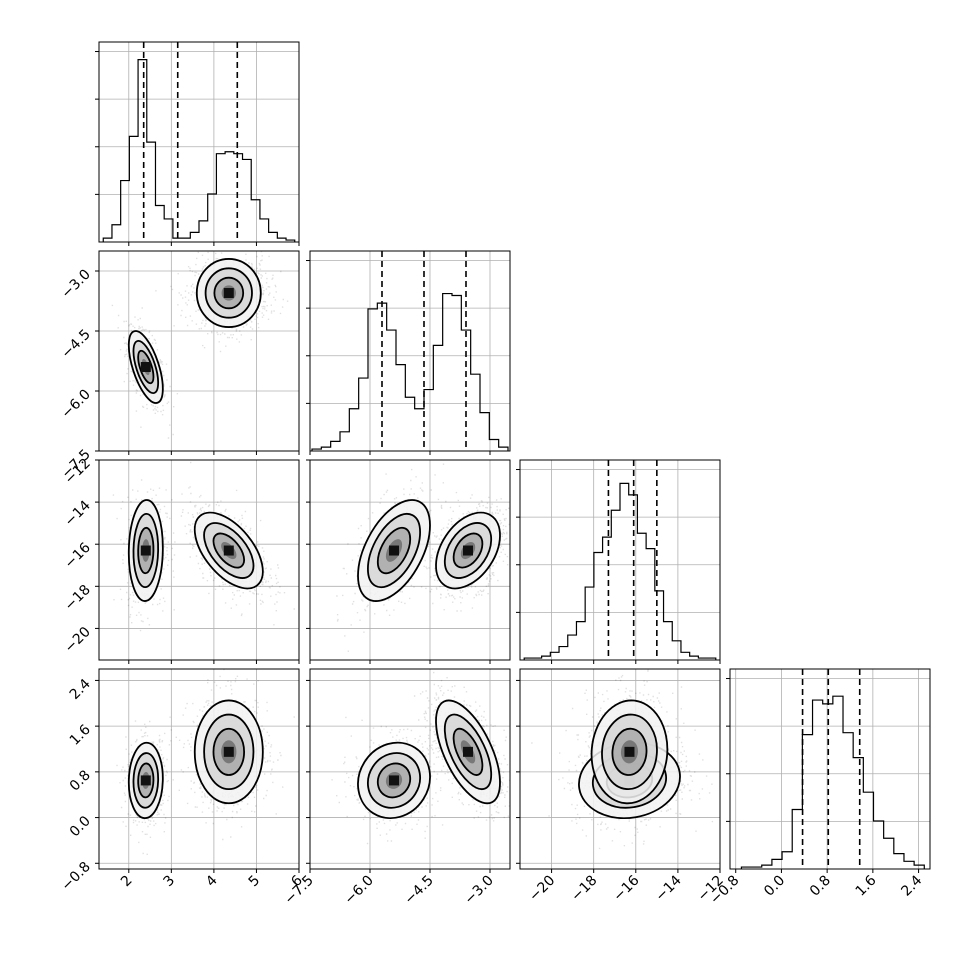 This screenshot has width=970, height=970. Describe the element at coordinates (774, 886) in the screenshot. I see `x-tick-label: 0.0` at that location.